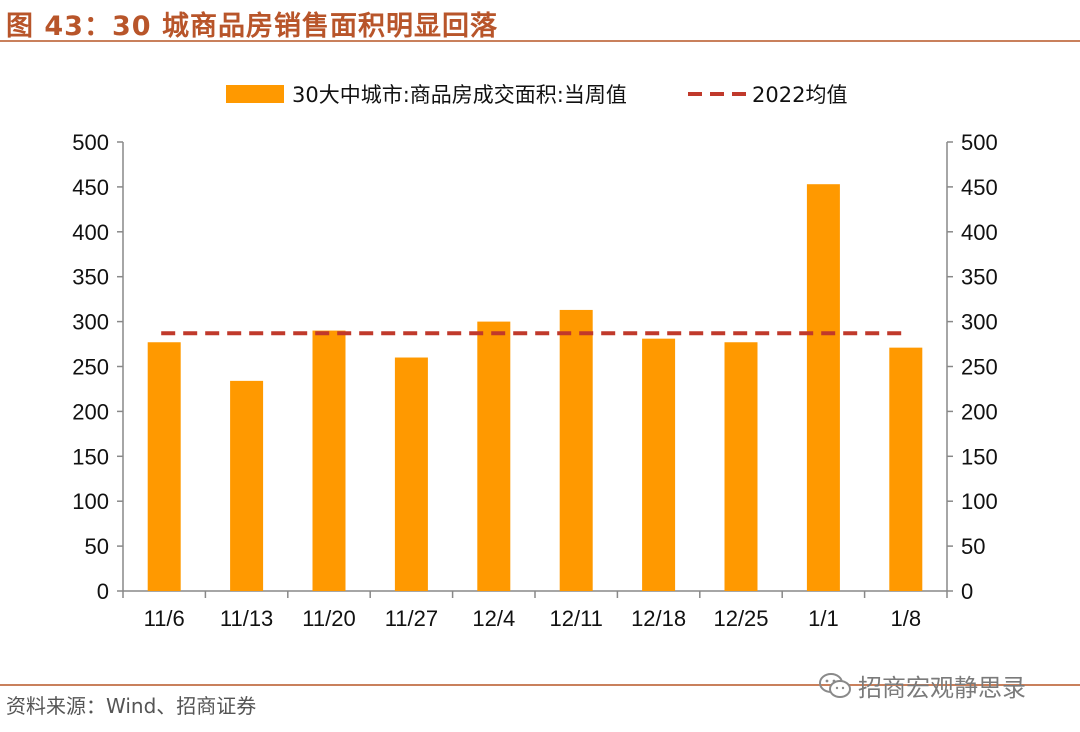 The image size is (1080, 732). Describe the element at coordinates (164, 618) in the screenshot. I see `x-tick-label: 11/6` at that location.